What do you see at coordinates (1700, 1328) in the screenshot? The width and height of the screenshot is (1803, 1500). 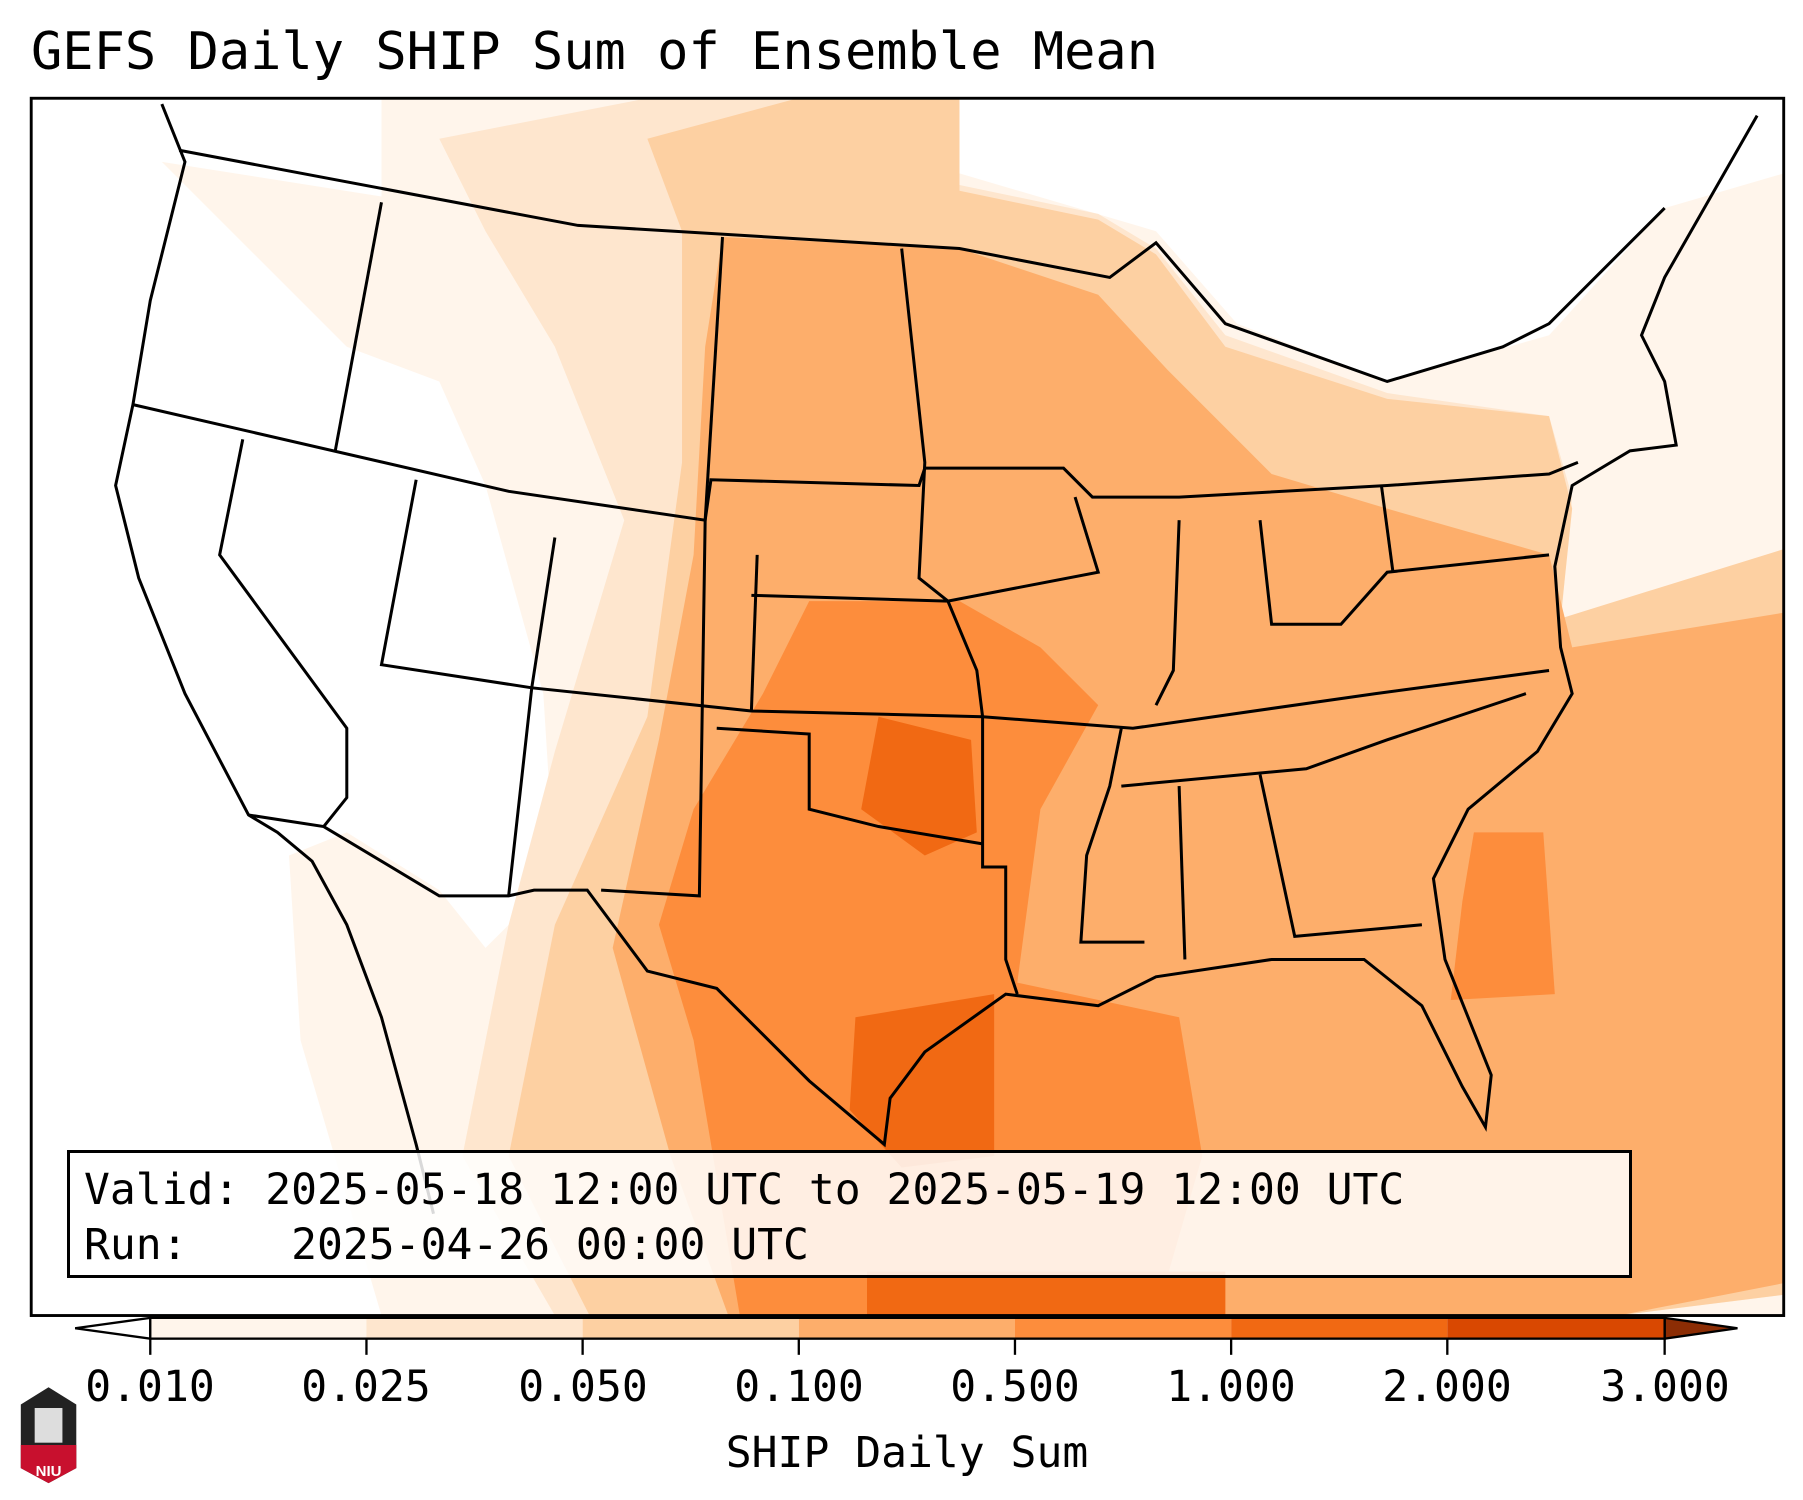 I see `colorbar-over-triangle` at bounding box center [1700, 1328].